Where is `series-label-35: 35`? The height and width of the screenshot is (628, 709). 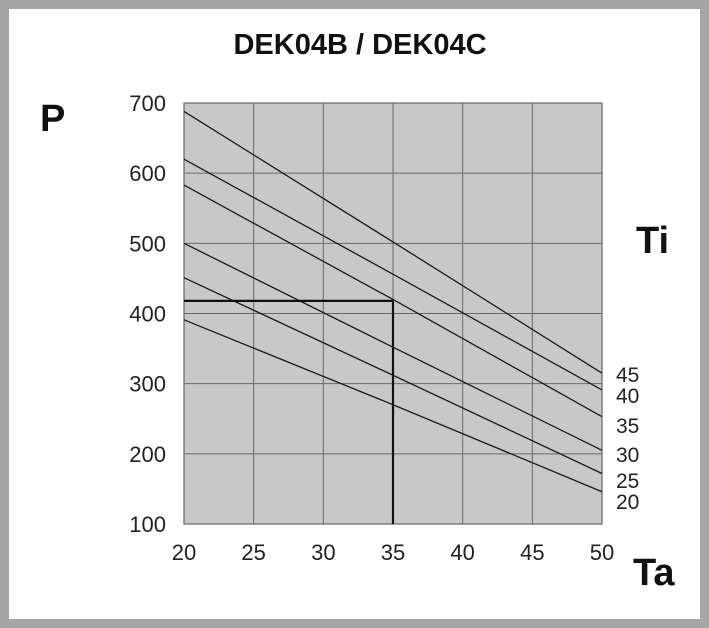 series-label-35: 35 is located at coordinates (627, 426).